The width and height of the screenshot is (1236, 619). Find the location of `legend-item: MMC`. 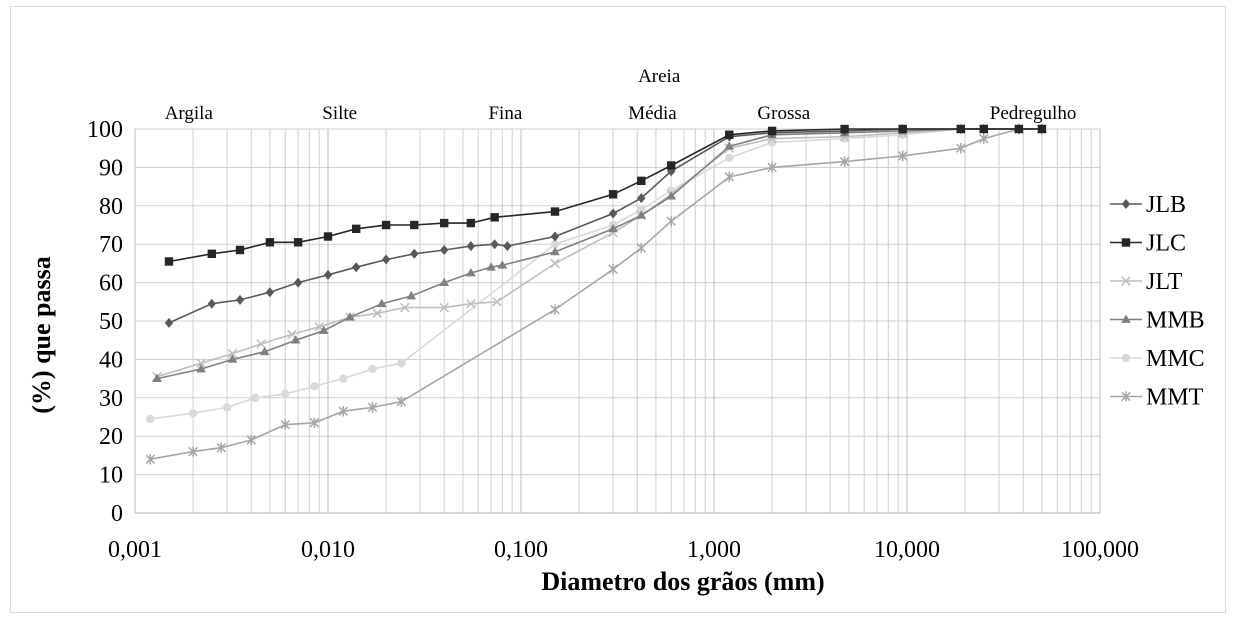

legend-item: MMC is located at coordinates (1157, 359).